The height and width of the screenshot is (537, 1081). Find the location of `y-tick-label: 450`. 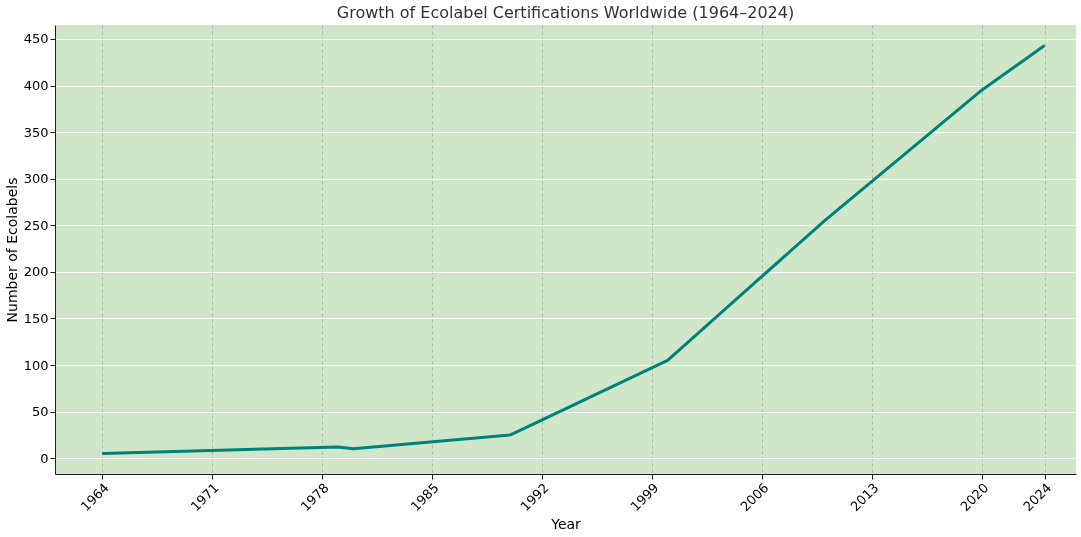

y-tick-label: 450 is located at coordinates (36, 39).